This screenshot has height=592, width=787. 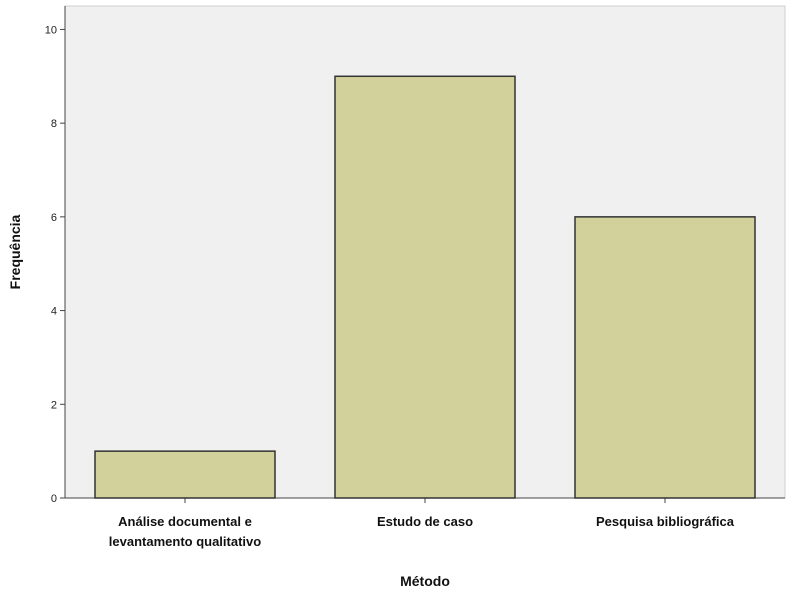 What do you see at coordinates (54, 124) in the screenshot?
I see `y-tick-label: 8` at bounding box center [54, 124].